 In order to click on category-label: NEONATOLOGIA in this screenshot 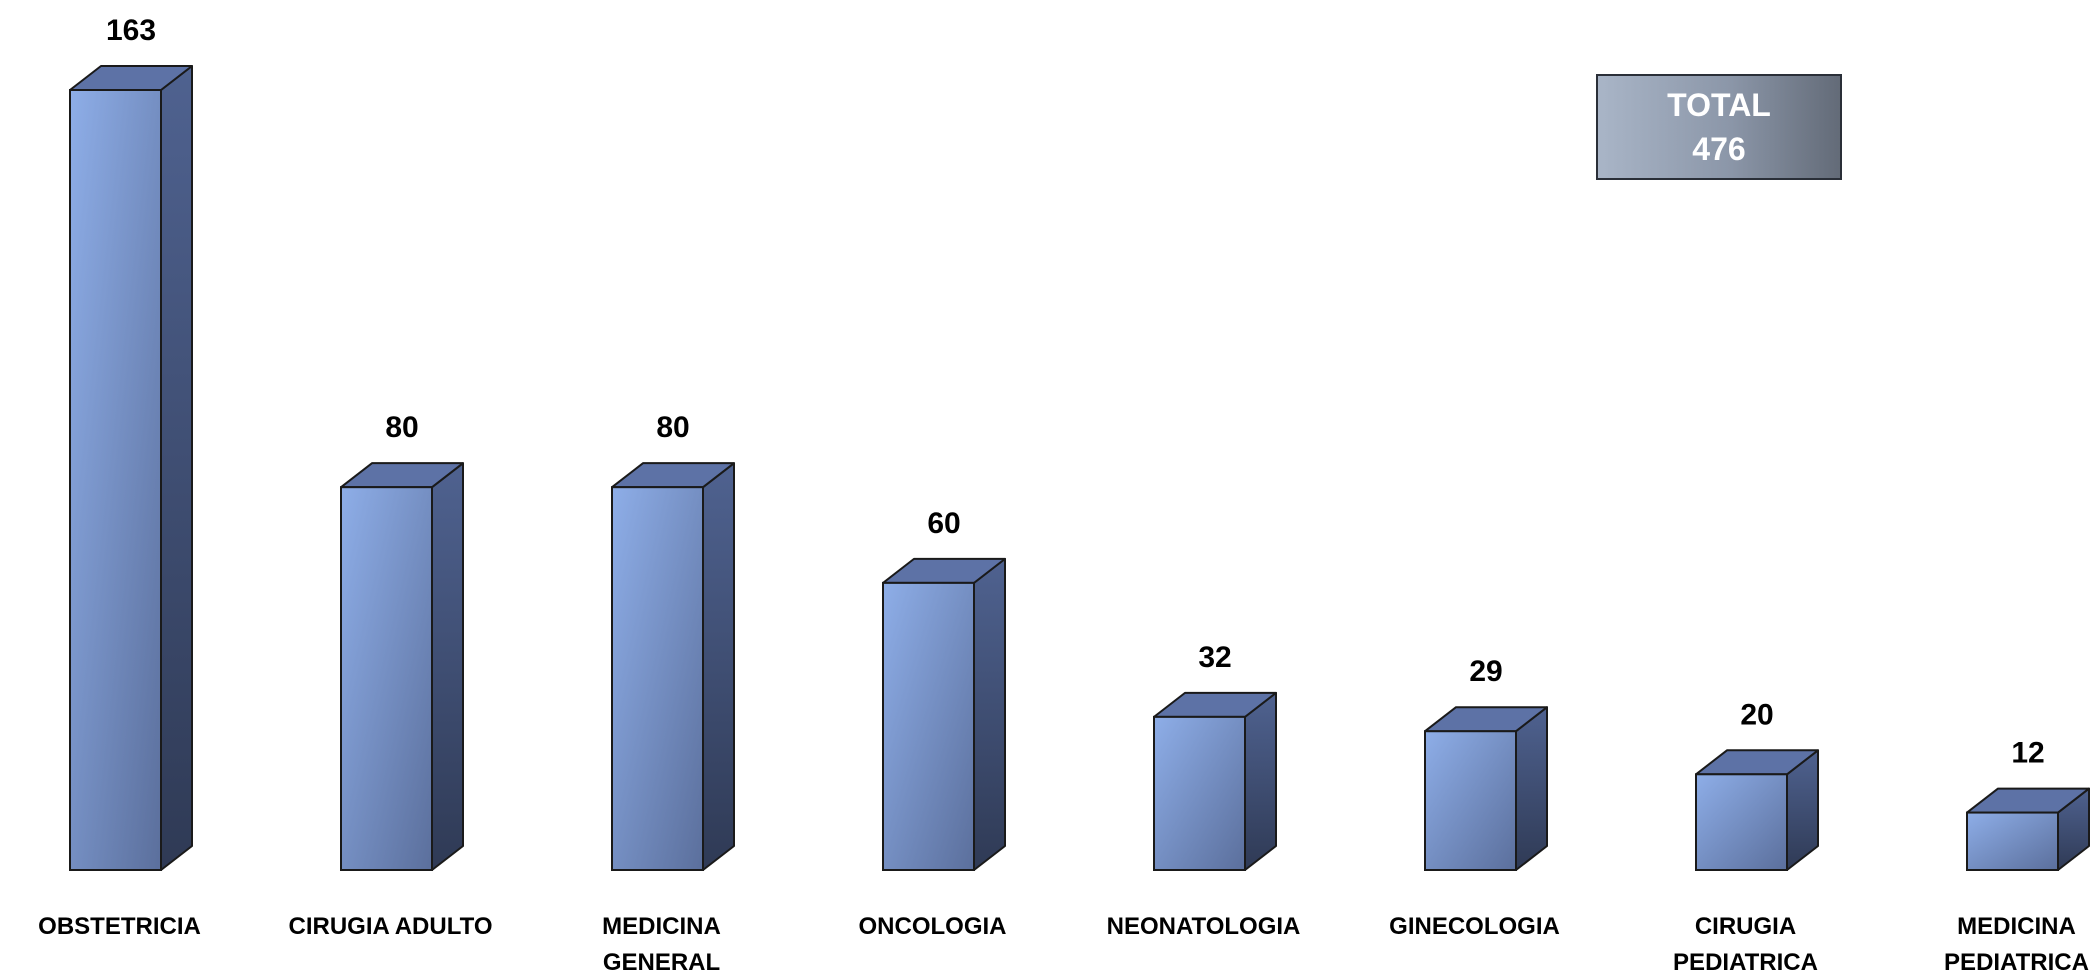, I will do `click(1204, 926)`.